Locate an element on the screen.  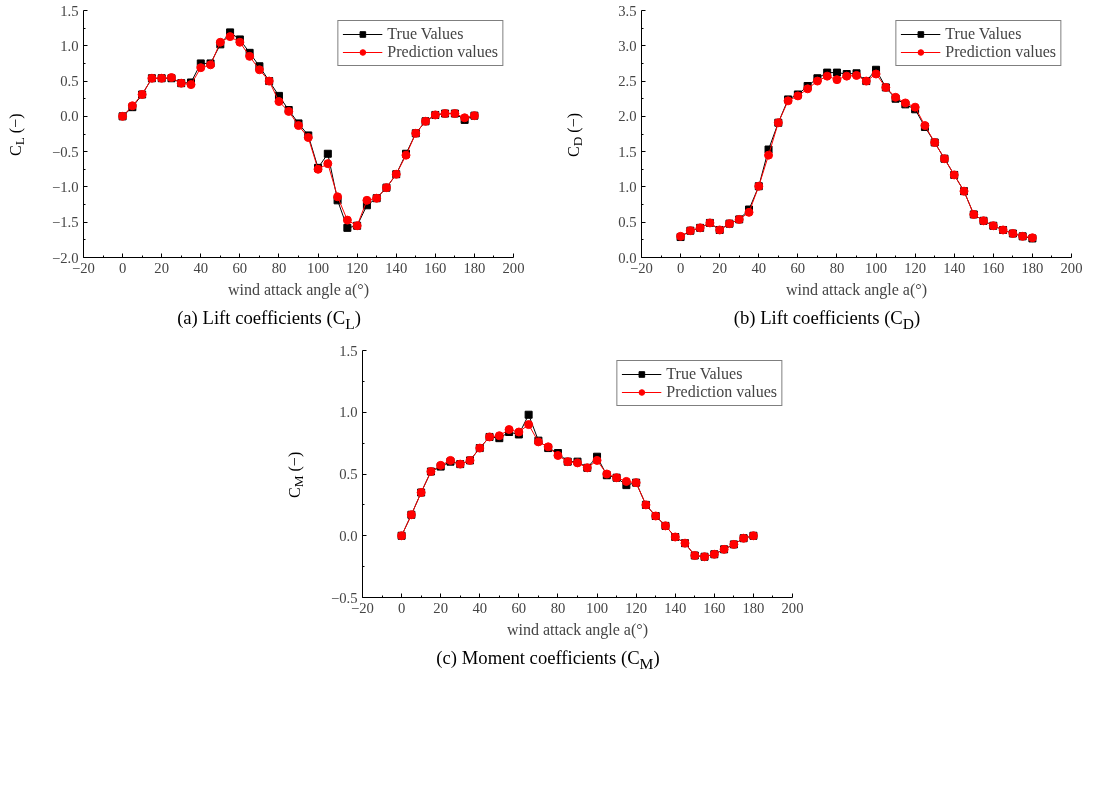
y-tick-label: −1.0 is located at coordinates (65, 186).